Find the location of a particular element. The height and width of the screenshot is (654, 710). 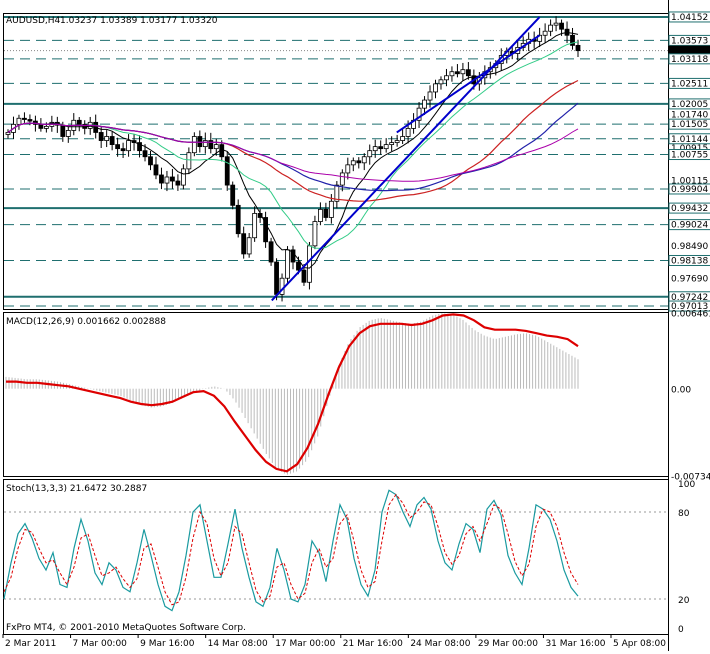

price-tick-label: 0.97242 is located at coordinates (689, 298).